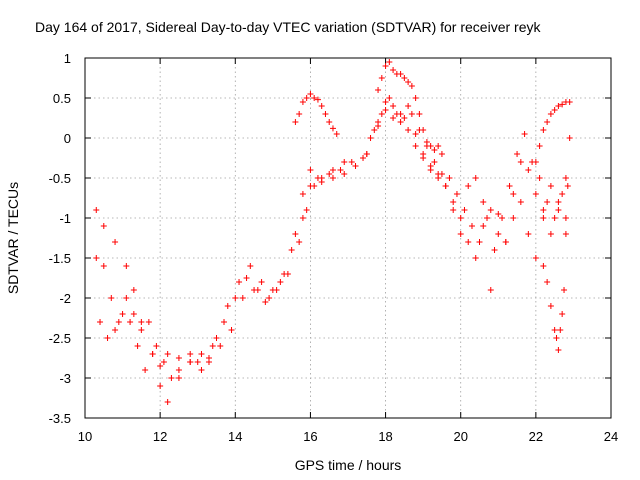 This screenshot has width=640, height=480. Describe the element at coordinates (235, 436) in the screenshot. I see `x-tick-label: 14` at that location.